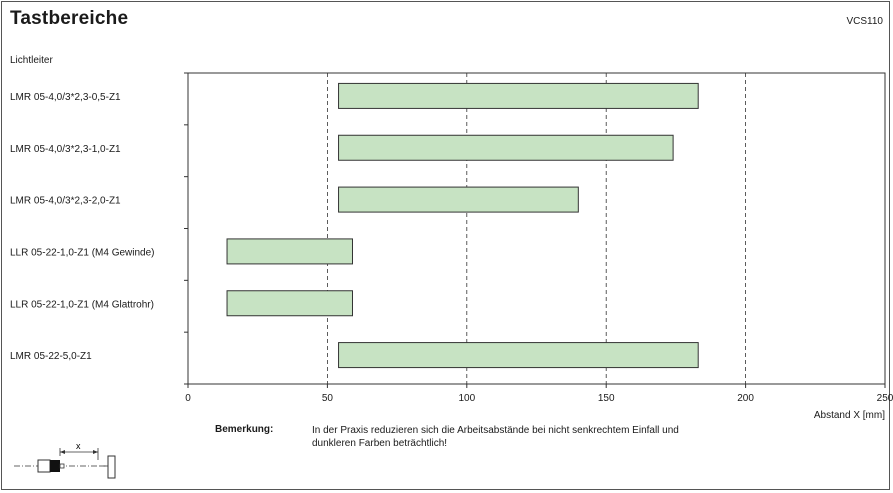 The height and width of the screenshot is (493, 893). What do you see at coordinates (864, 21) in the screenshot?
I see `product-code: VCS110` at bounding box center [864, 21].